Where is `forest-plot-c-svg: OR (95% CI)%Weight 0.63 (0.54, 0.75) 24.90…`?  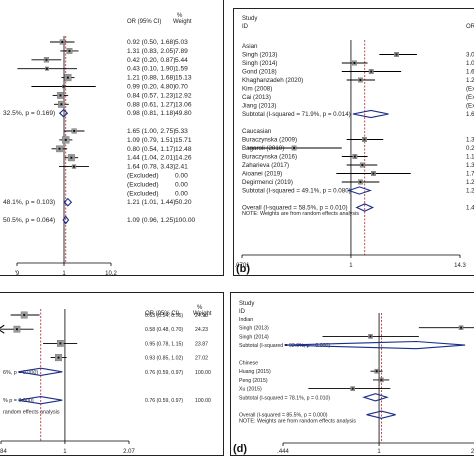
forest-plot-c-svg: OR (95% CI)%Weight 0.63 (0.54, 0.75) 24.90… is located at coordinates (106, 380).